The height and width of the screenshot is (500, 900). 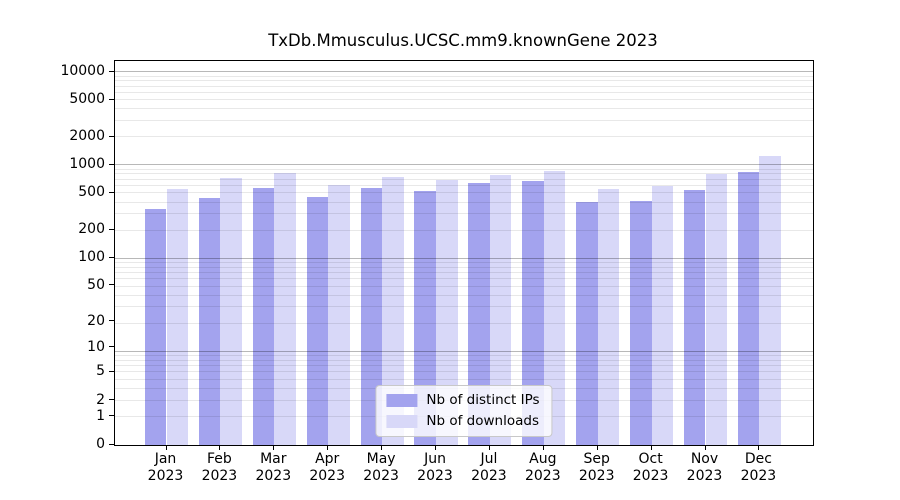 What do you see at coordinates (327, 459) in the screenshot?
I see `x-tick-month: Apr` at bounding box center [327, 459].